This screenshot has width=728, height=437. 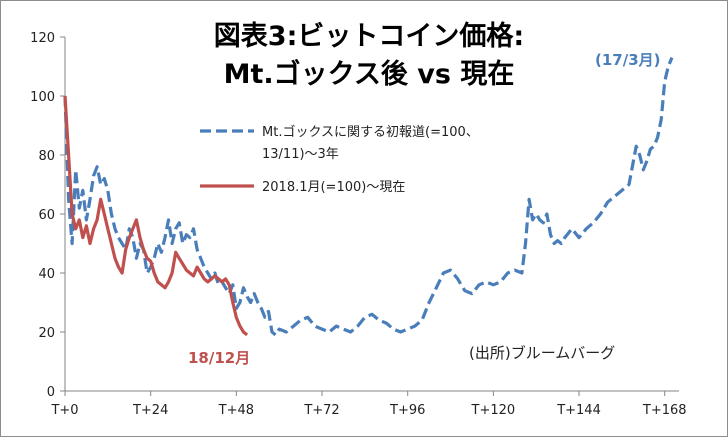 What do you see at coordinates (46, 215) in the screenshot?
I see `y-tick-label: 60` at bounding box center [46, 215].